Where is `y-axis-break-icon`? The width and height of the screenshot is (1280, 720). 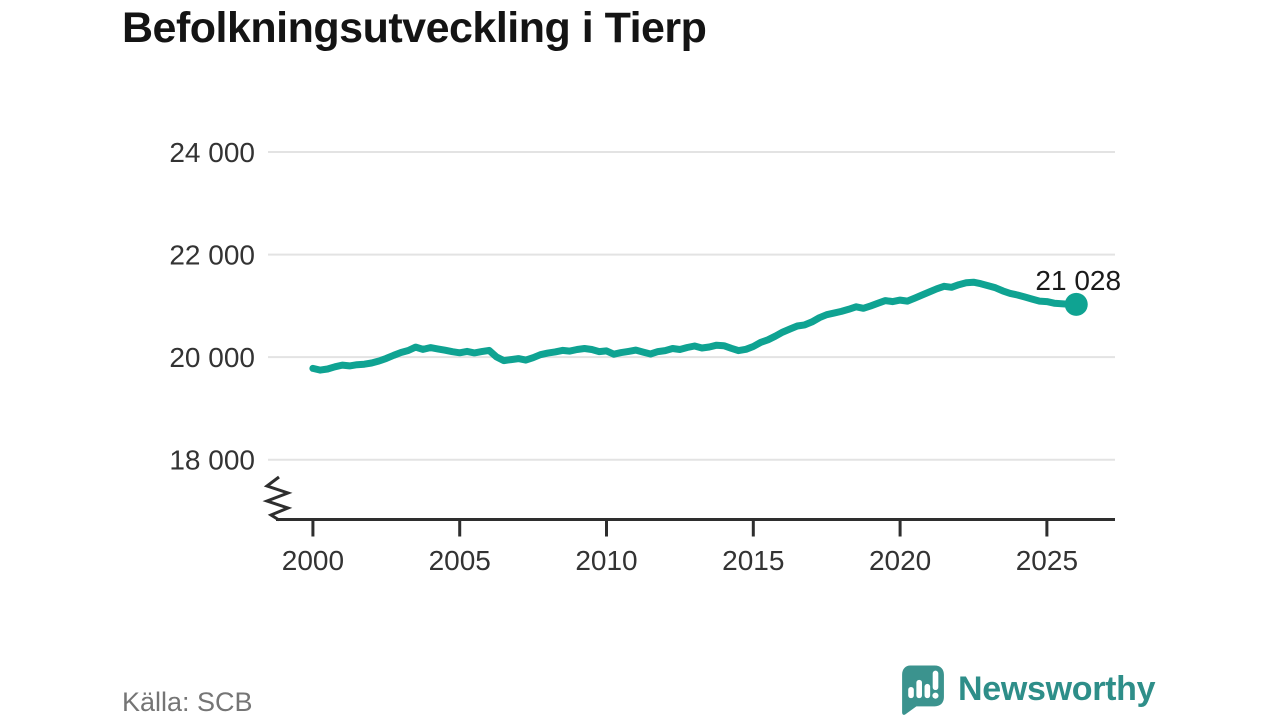
y-axis-break-icon is located at coordinates (277, 498).